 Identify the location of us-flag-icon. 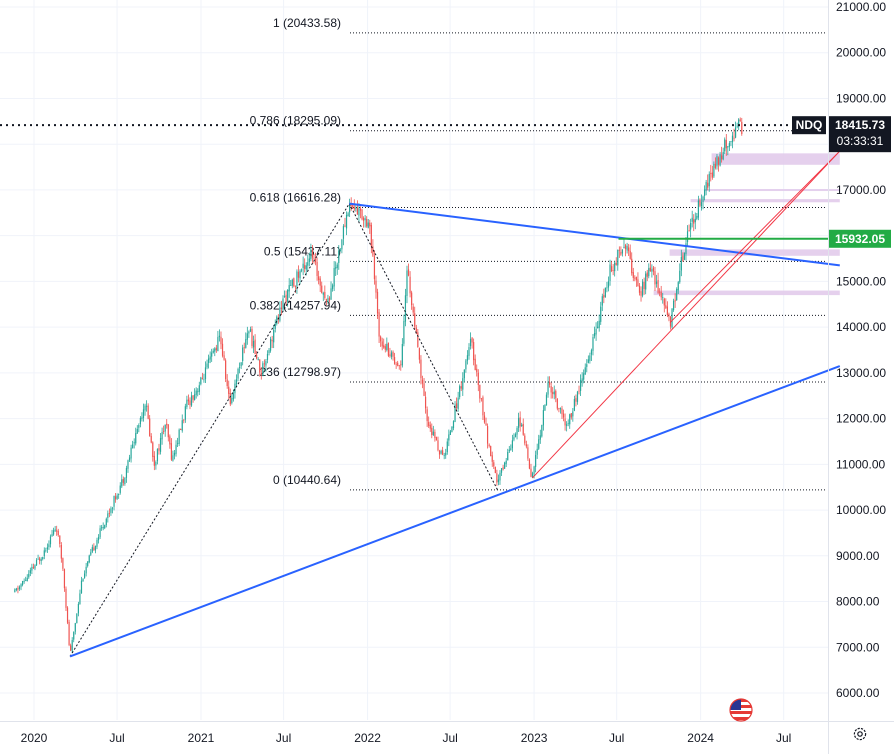
(741, 710).